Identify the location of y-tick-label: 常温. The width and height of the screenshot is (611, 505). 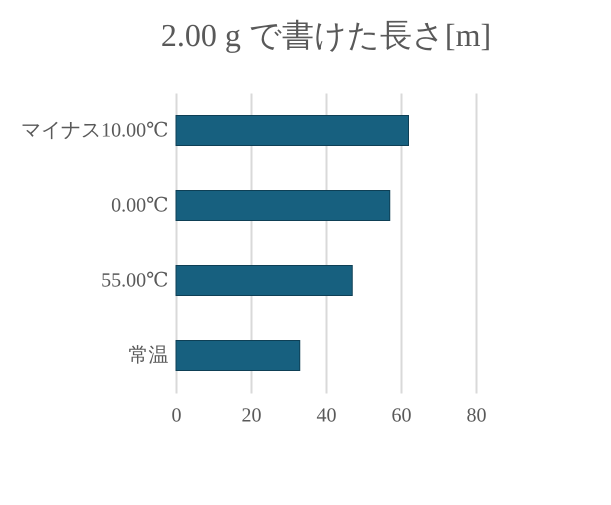
(148, 355).